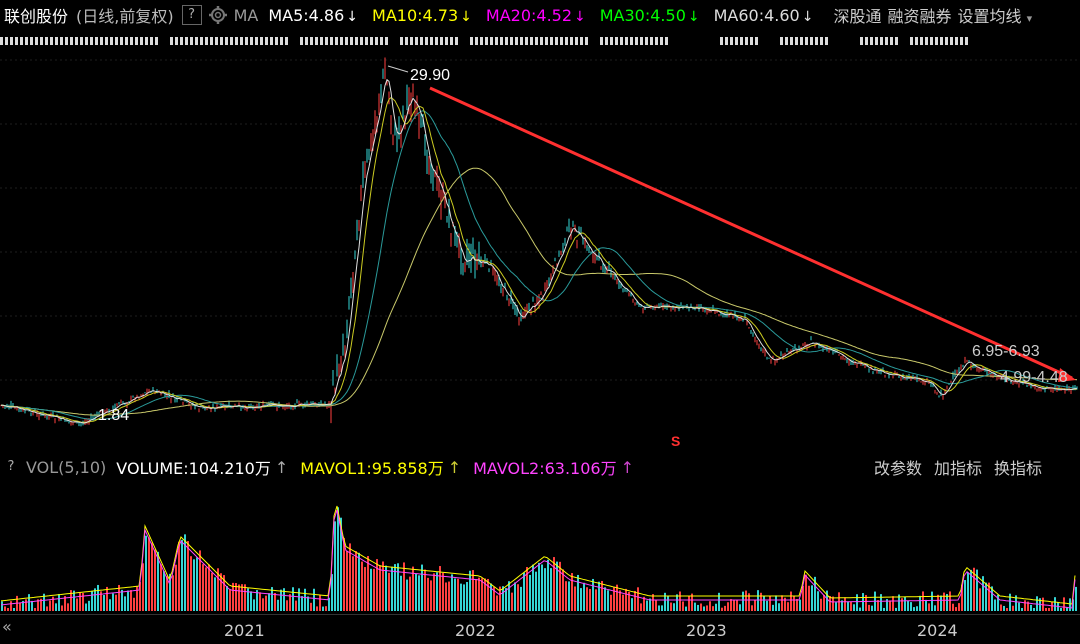  Describe the element at coordinates (857, 16) in the screenshot. I see `hk-connect-link: 深股通` at that location.